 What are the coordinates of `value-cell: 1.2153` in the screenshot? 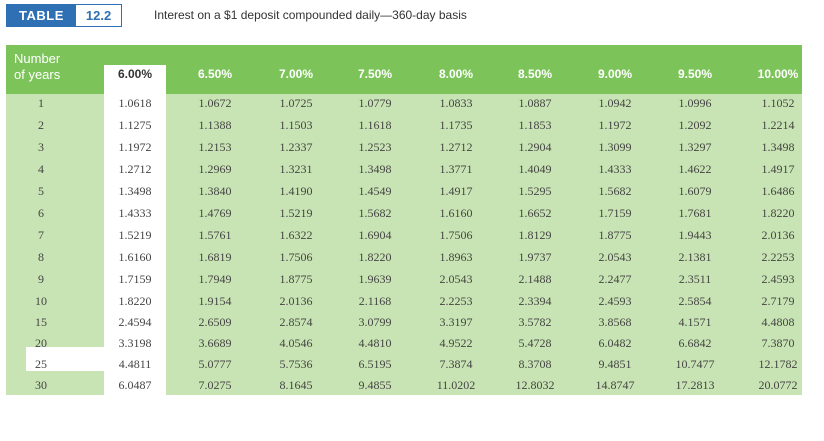 It's located at (215, 147).